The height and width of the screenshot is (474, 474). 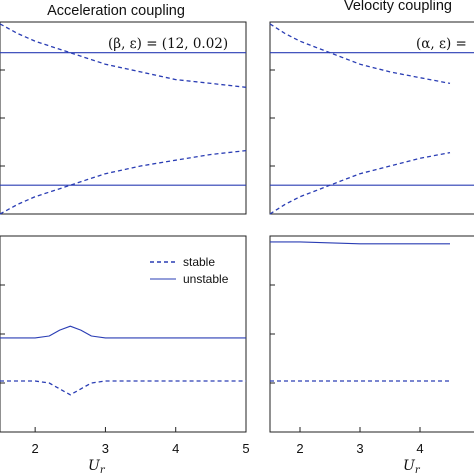 What do you see at coordinates (359, 448) in the screenshot?
I see `velocity-bottom-xtick-label-3: 3` at bounding box center [359, 448].